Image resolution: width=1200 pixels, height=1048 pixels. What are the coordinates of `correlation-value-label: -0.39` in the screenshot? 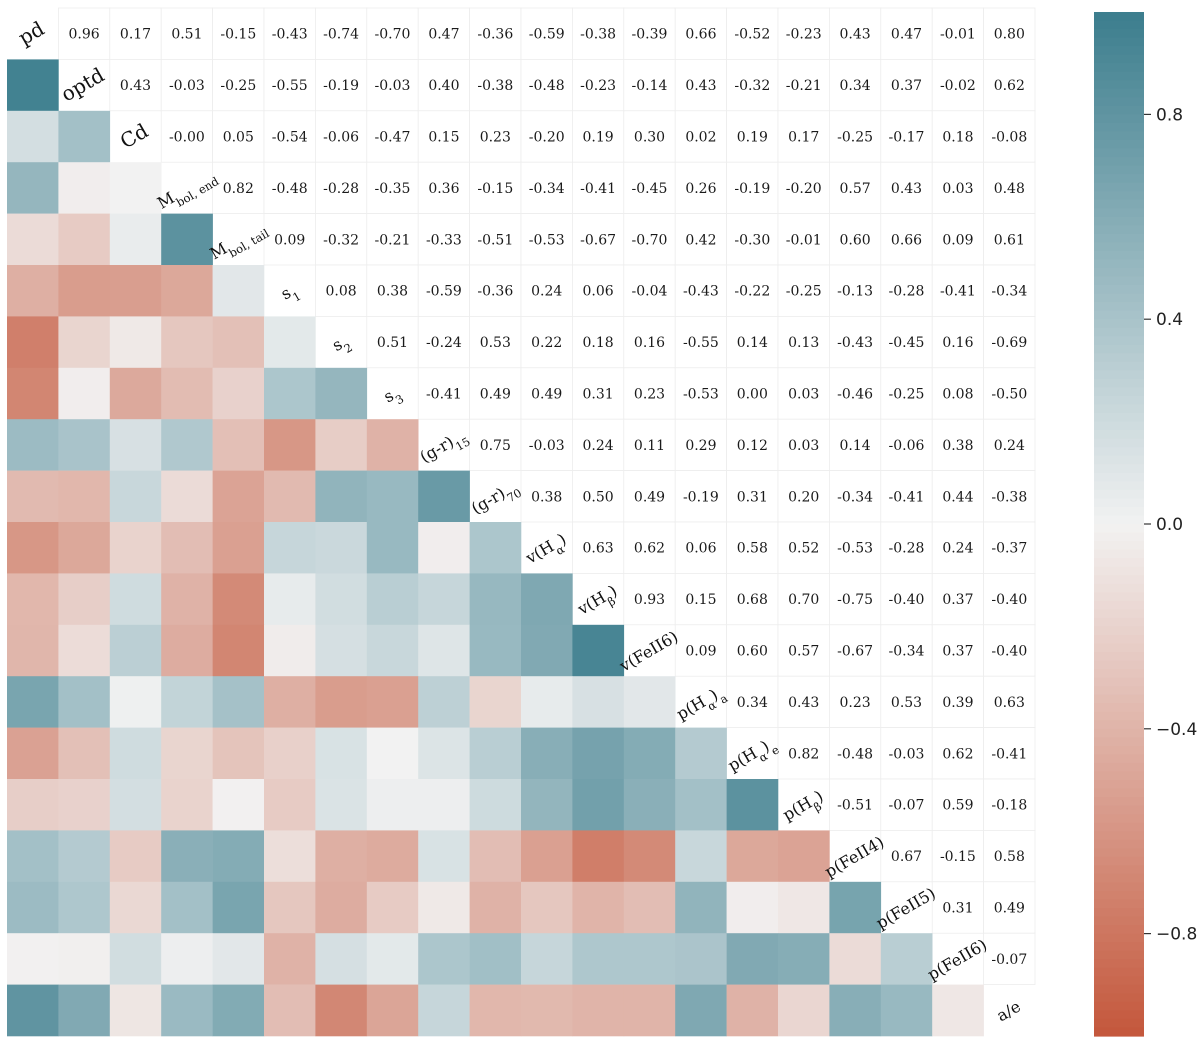 It's located at (650, 35).